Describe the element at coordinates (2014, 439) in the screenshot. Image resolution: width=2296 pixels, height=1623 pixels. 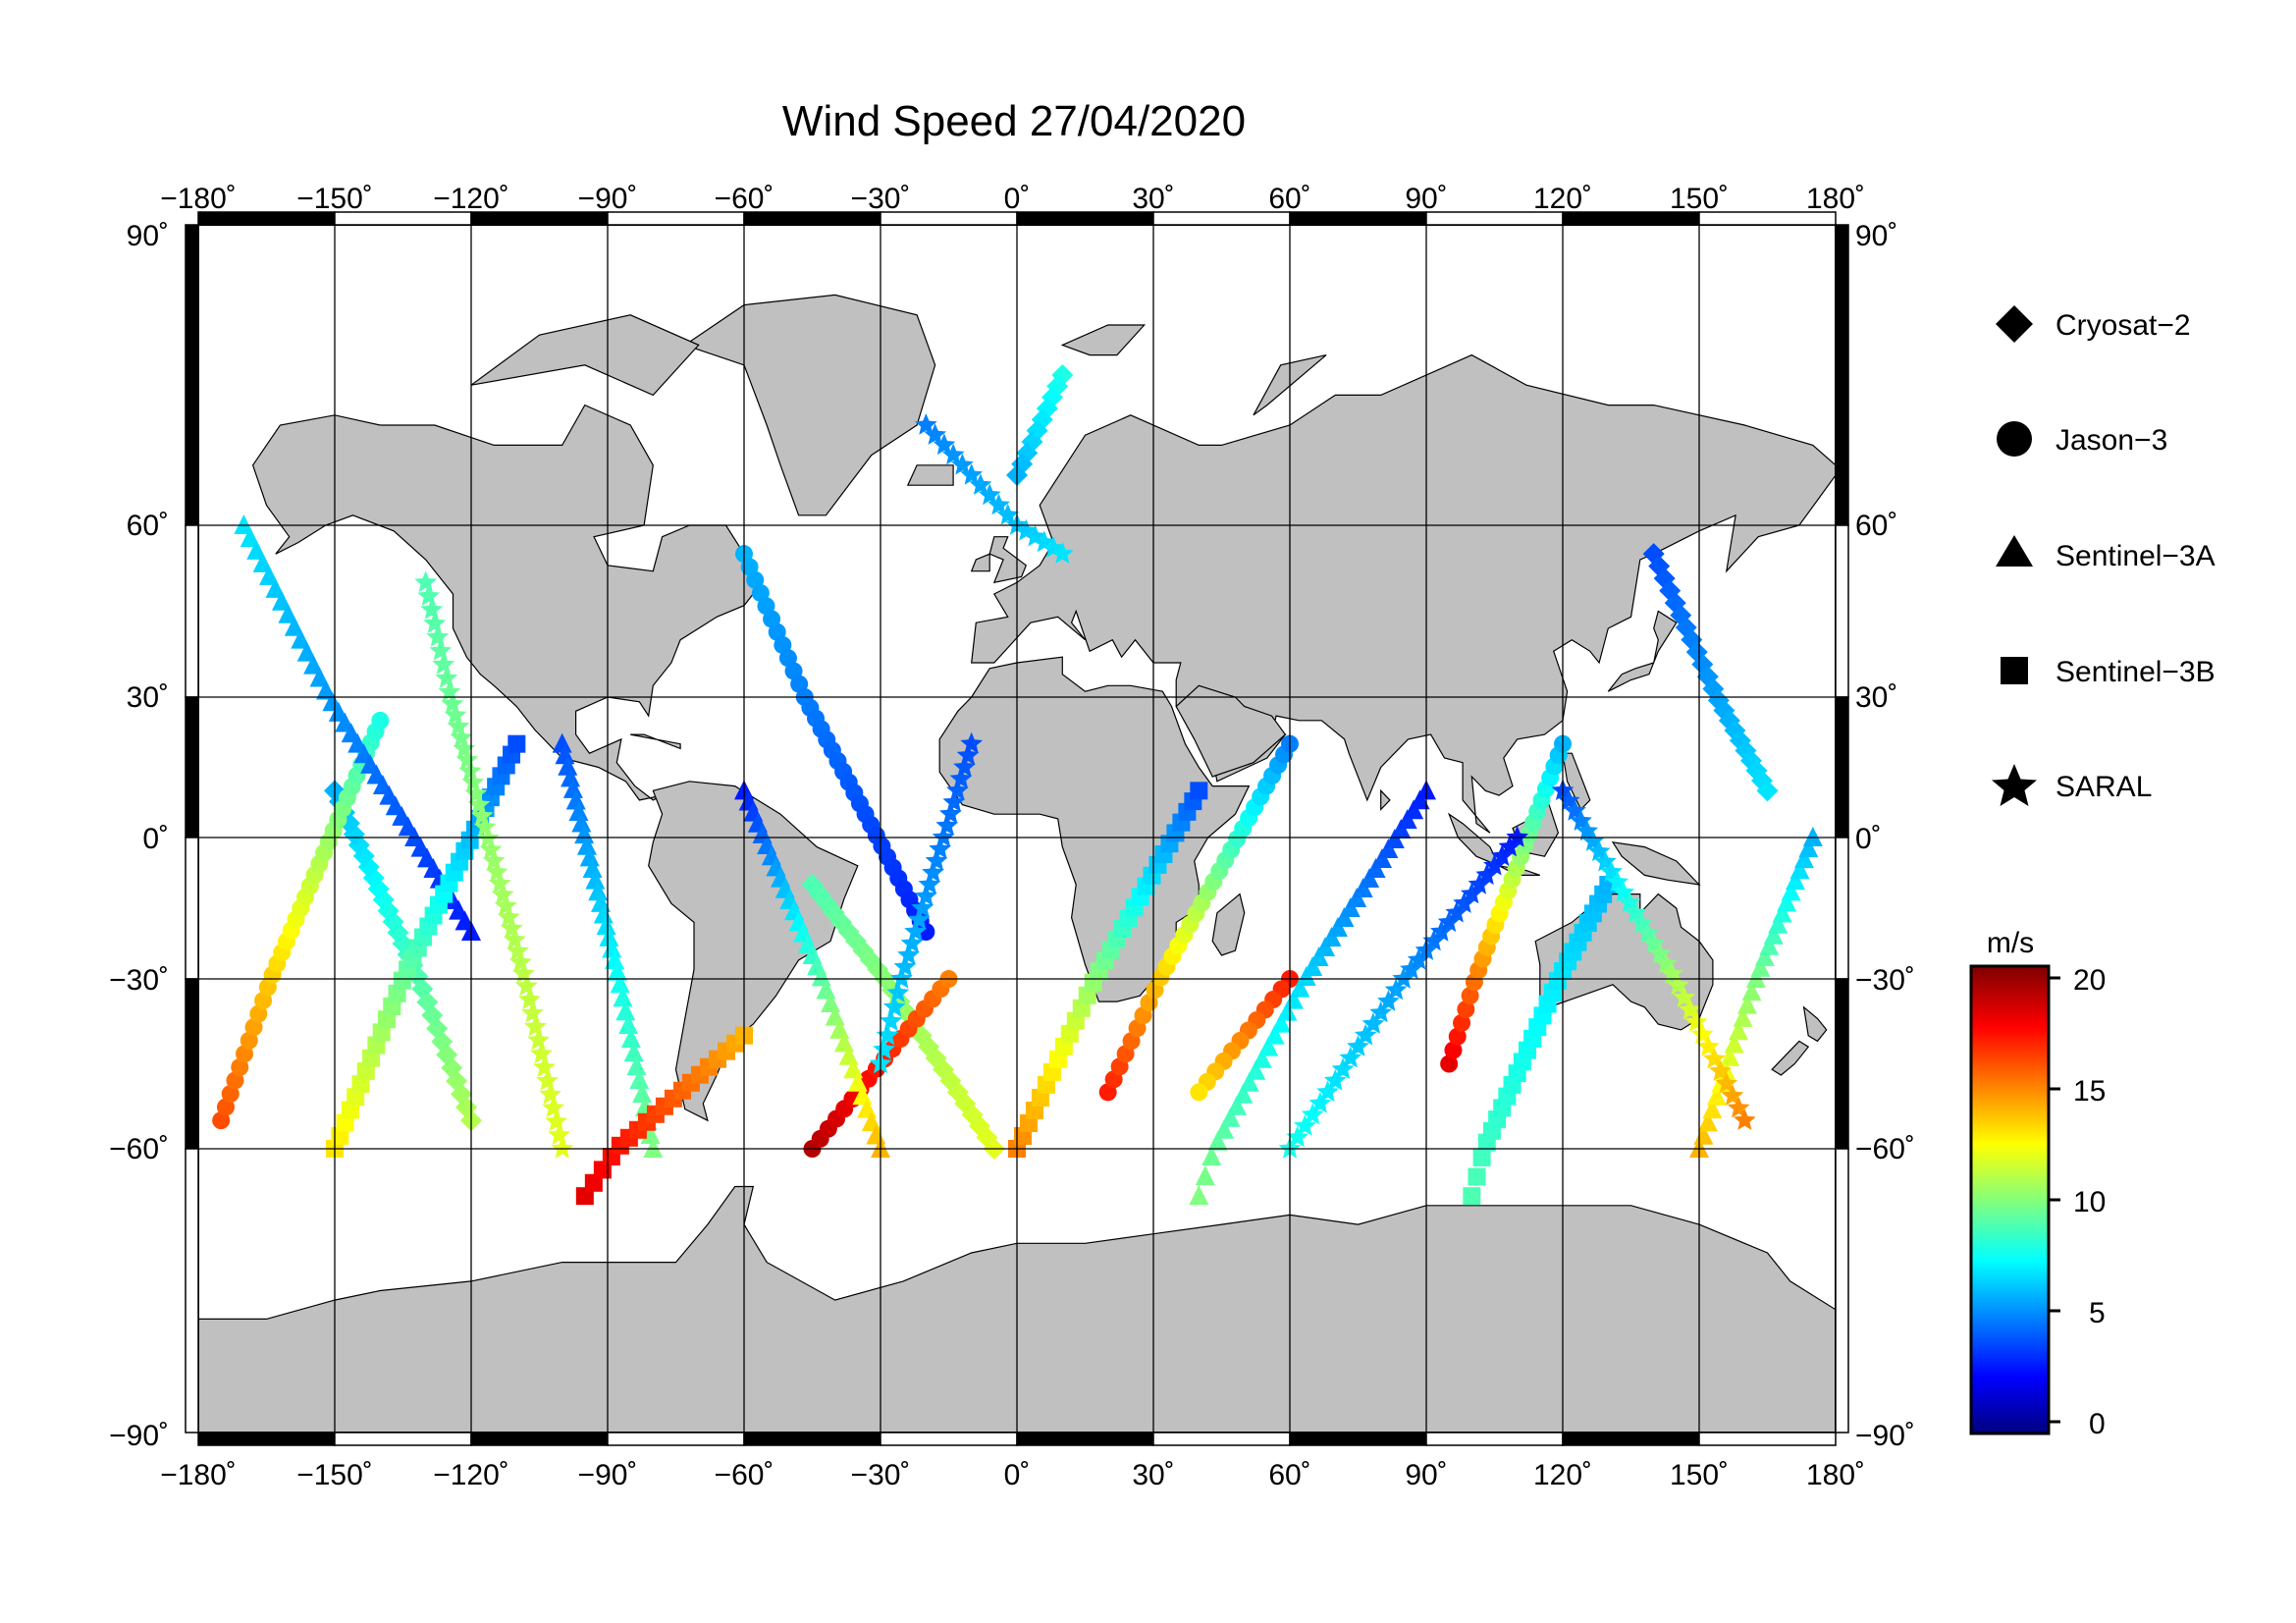
I see `circle-icon` at that location.